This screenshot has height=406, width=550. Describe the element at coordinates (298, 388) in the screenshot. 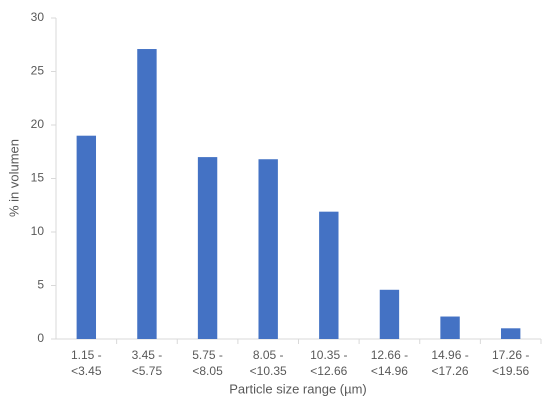

I see `x-axis-title: Particle size range (µm)` at that location.